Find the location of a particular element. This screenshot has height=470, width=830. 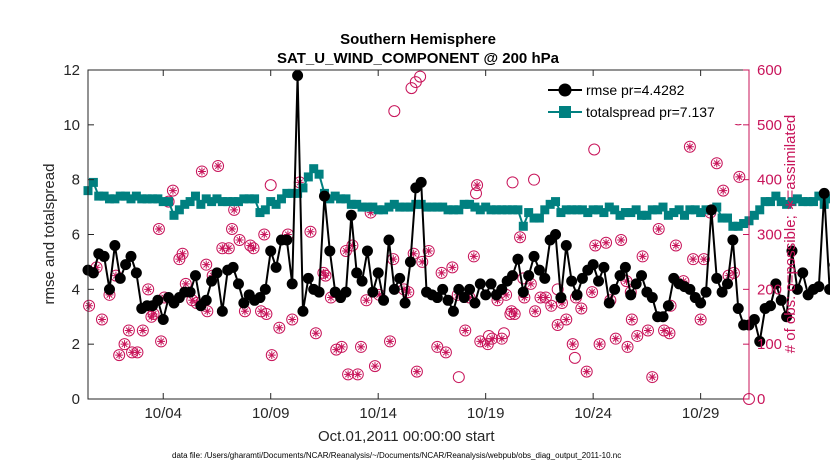

y2-tick-label: 500 is located at coordinates (769, 125).